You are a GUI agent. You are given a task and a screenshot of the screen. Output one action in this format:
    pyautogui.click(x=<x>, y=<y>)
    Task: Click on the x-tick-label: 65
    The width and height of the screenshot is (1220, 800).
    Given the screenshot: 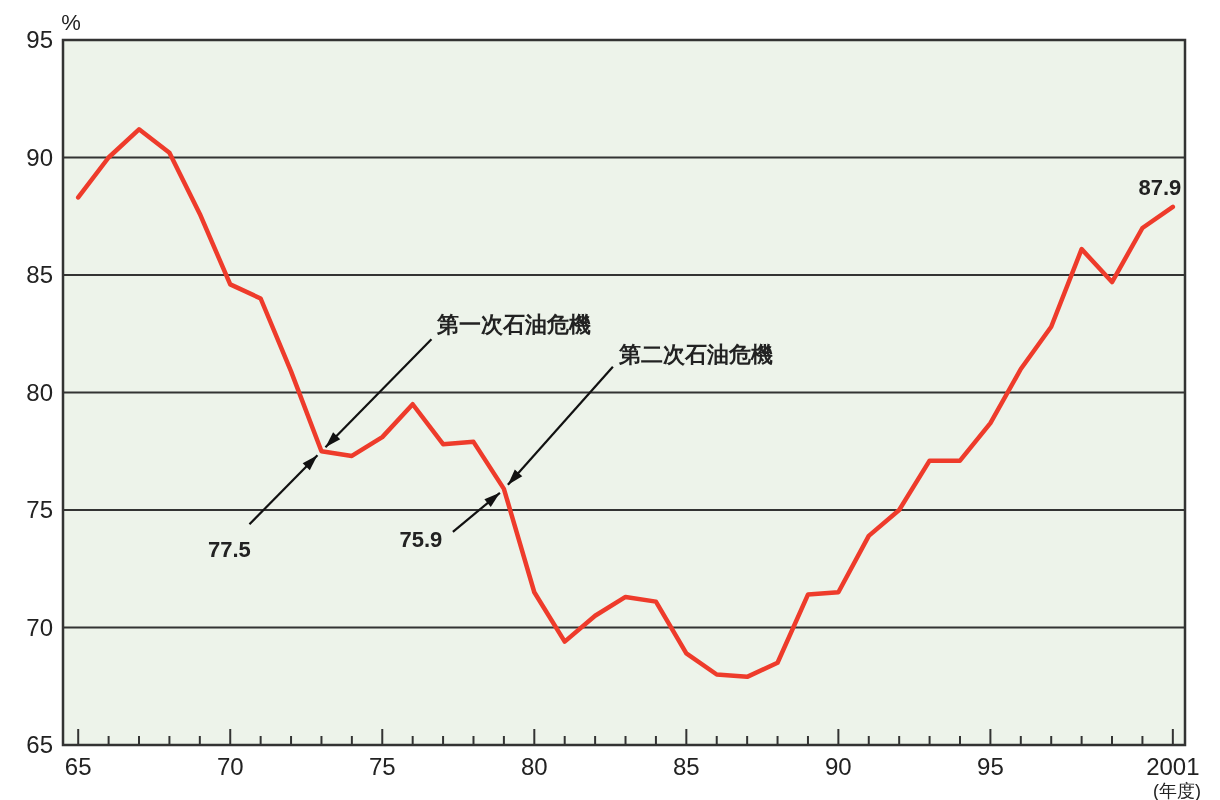 What is the action you would take?
    pyautogui.click(x=78, y=766)
    